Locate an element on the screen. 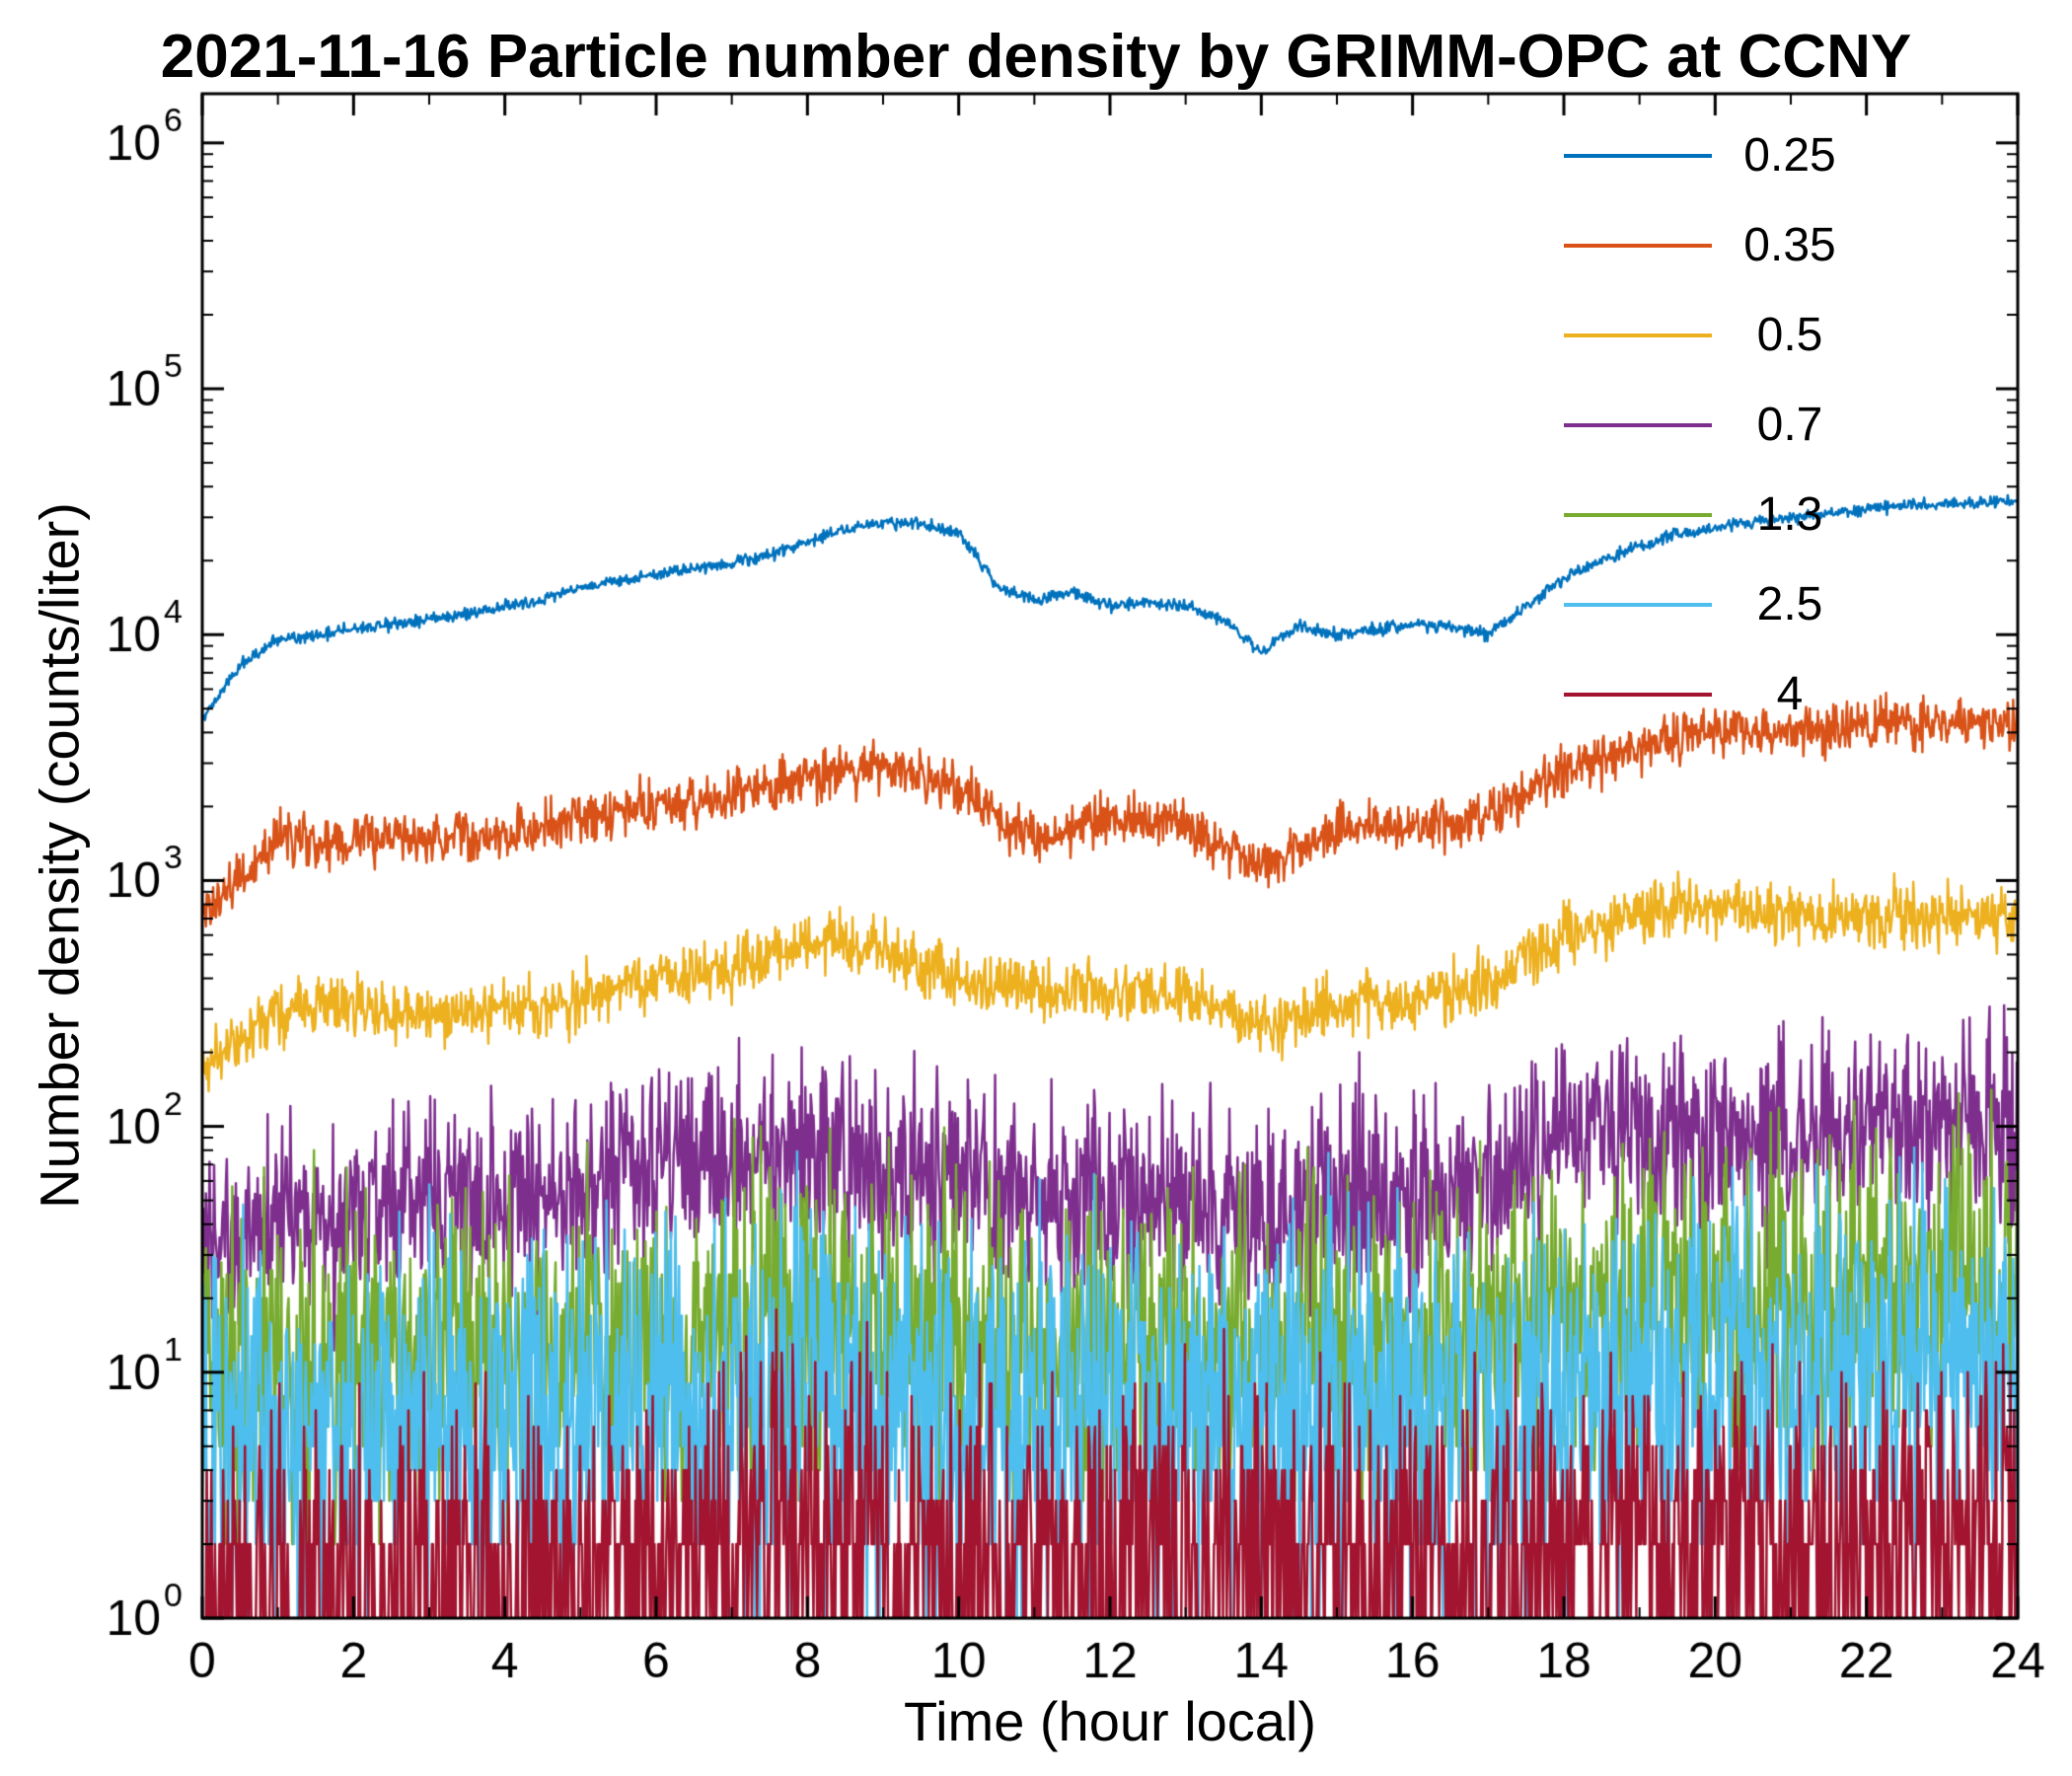 Image resolution: width=2072 pixels, height=1776 pixels. y-axis-label: Number density (counts/liter) is located at coordinates (60, 855).